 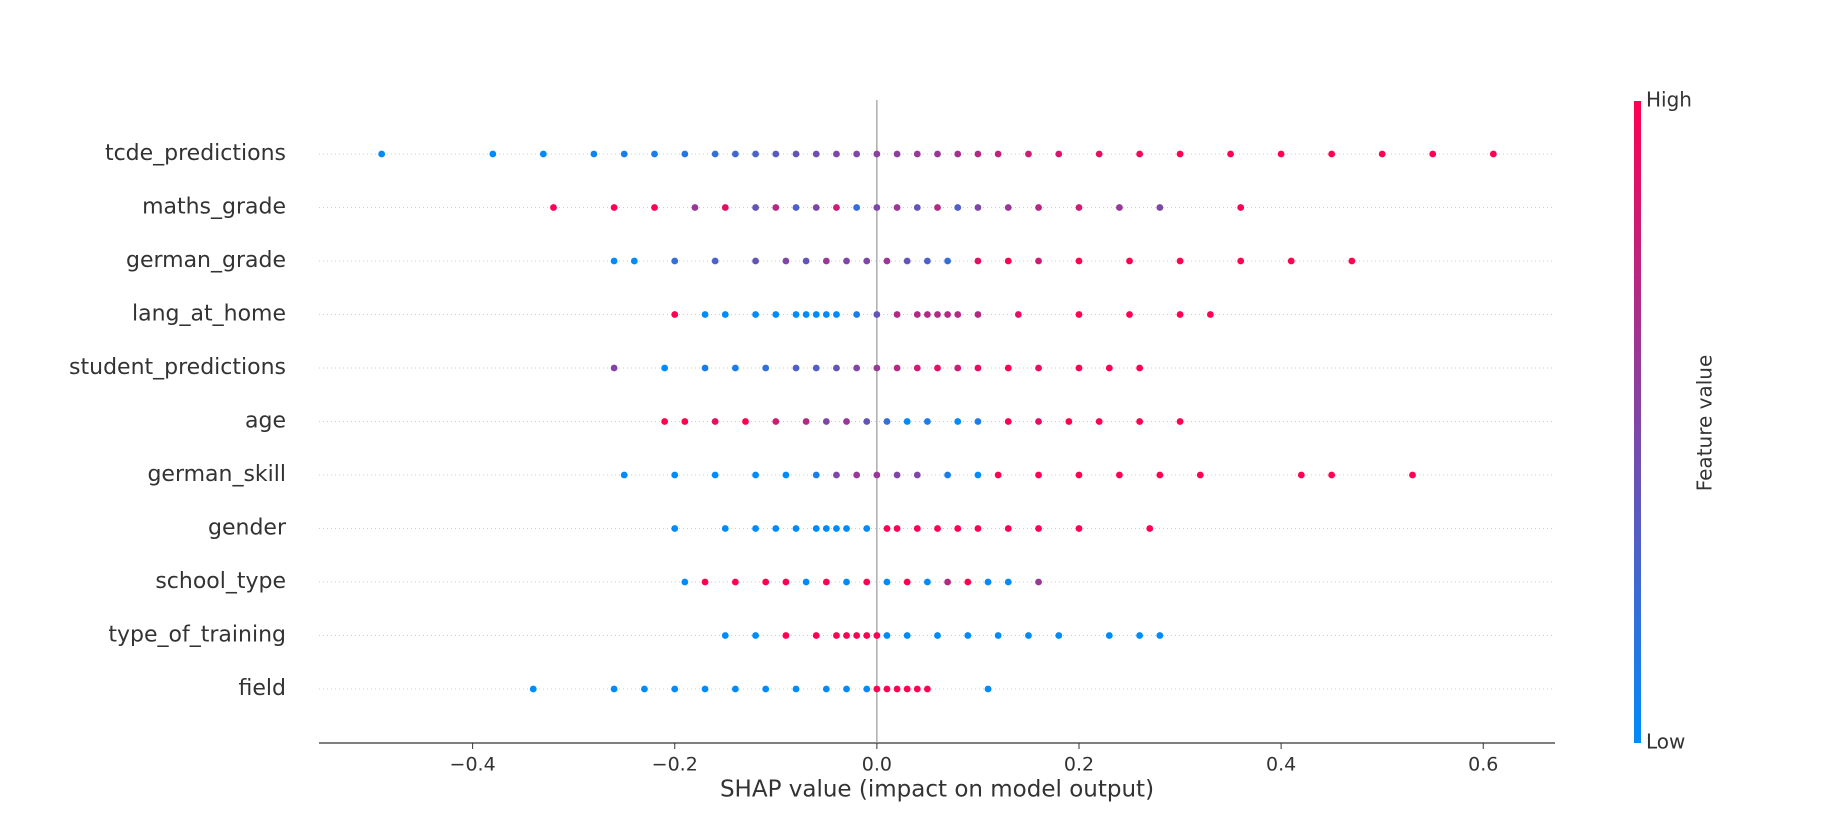 I want to click on feature-label: german_skill, so click(x=216, y=474).